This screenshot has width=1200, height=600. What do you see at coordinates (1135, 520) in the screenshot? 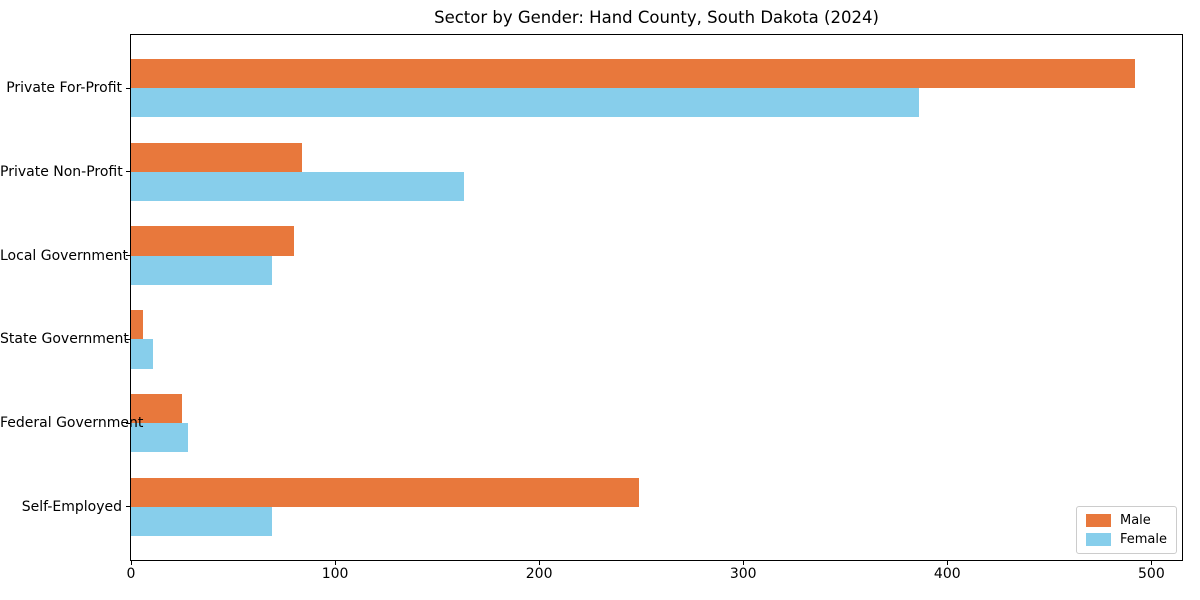
I see `legend-label-male: Male` at bounding box center [1135, 520].